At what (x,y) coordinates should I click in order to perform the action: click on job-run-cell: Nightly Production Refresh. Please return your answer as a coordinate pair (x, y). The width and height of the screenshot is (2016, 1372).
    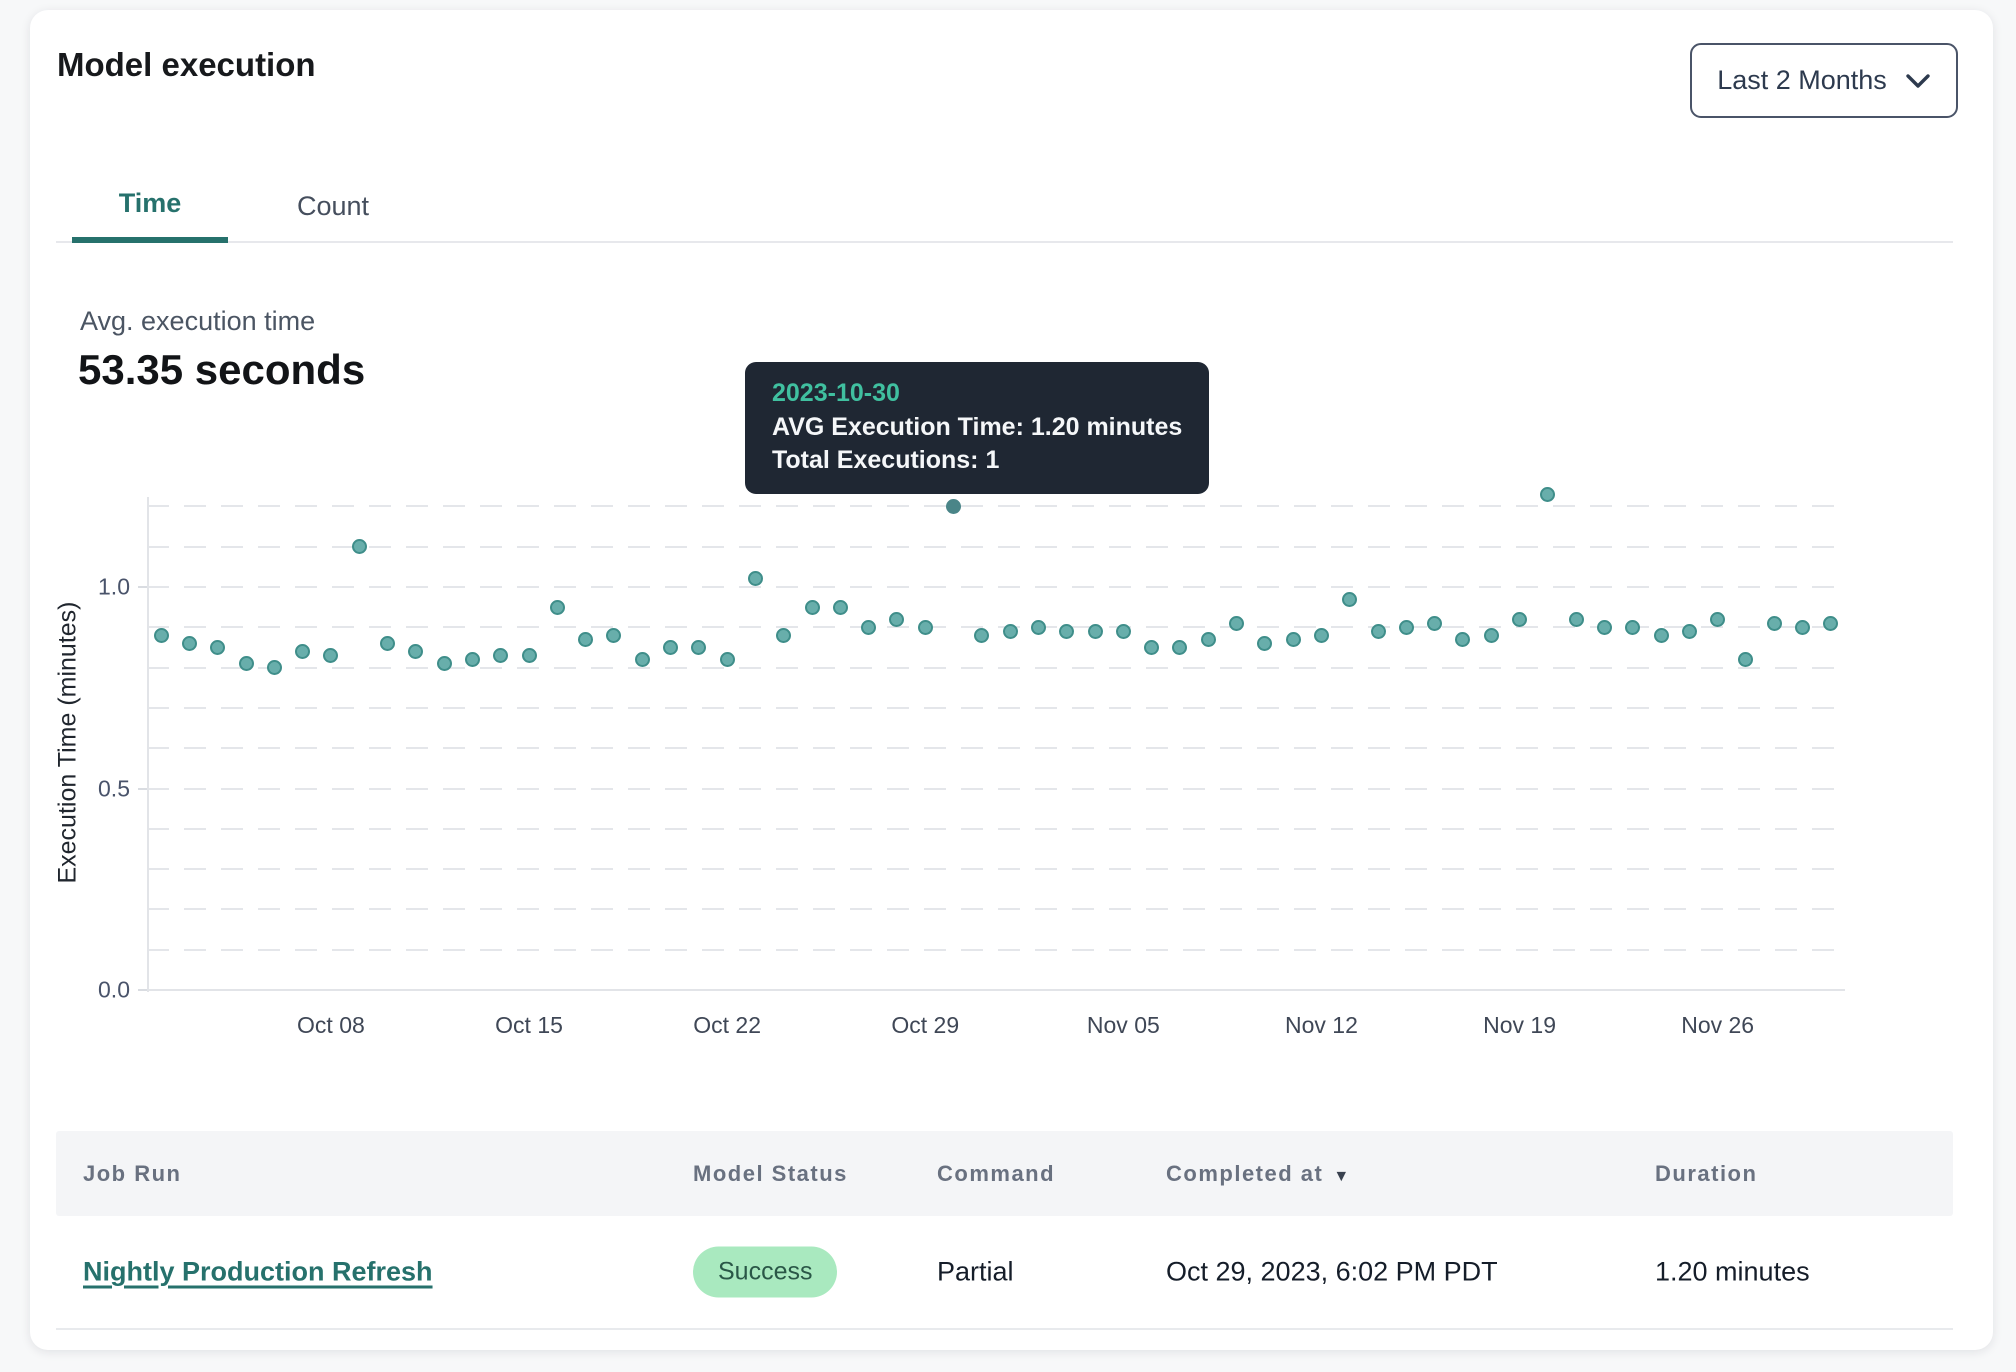
    Looking at the image, I should click on (258, 1272).